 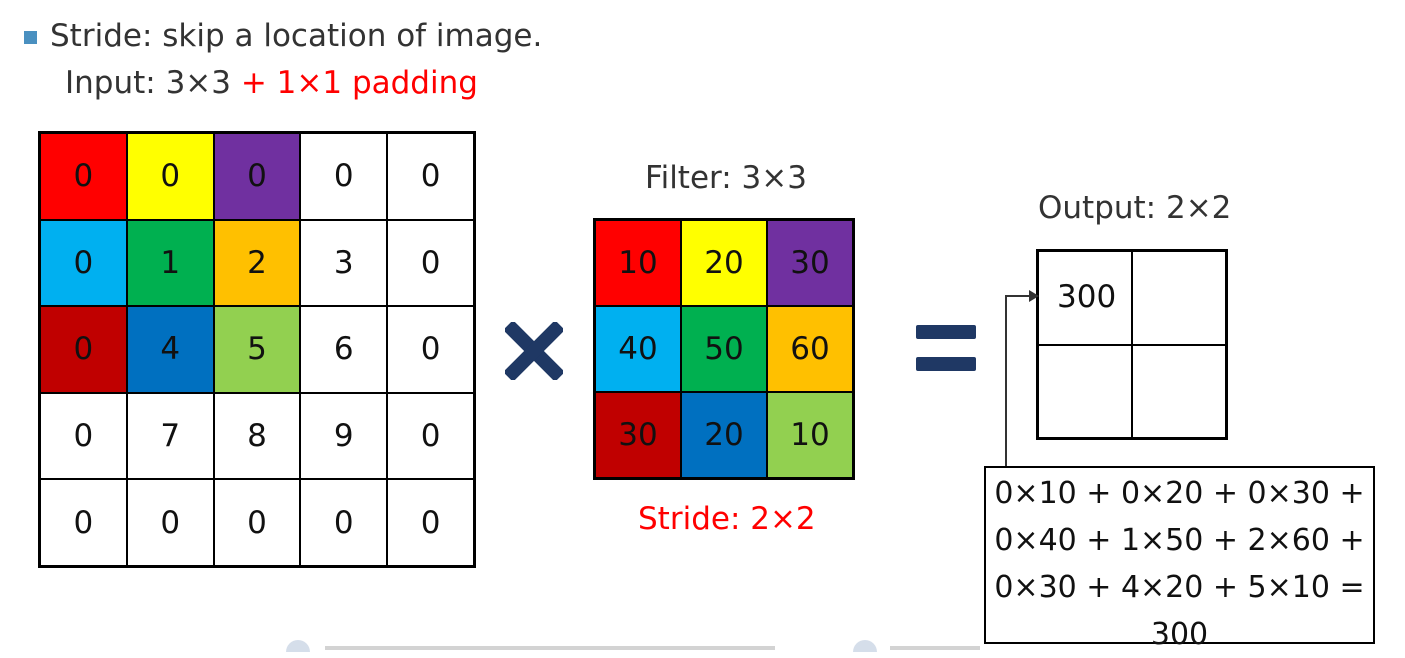 I want to click on filter-matrix-cell: 40, so click(x=638, y=349).